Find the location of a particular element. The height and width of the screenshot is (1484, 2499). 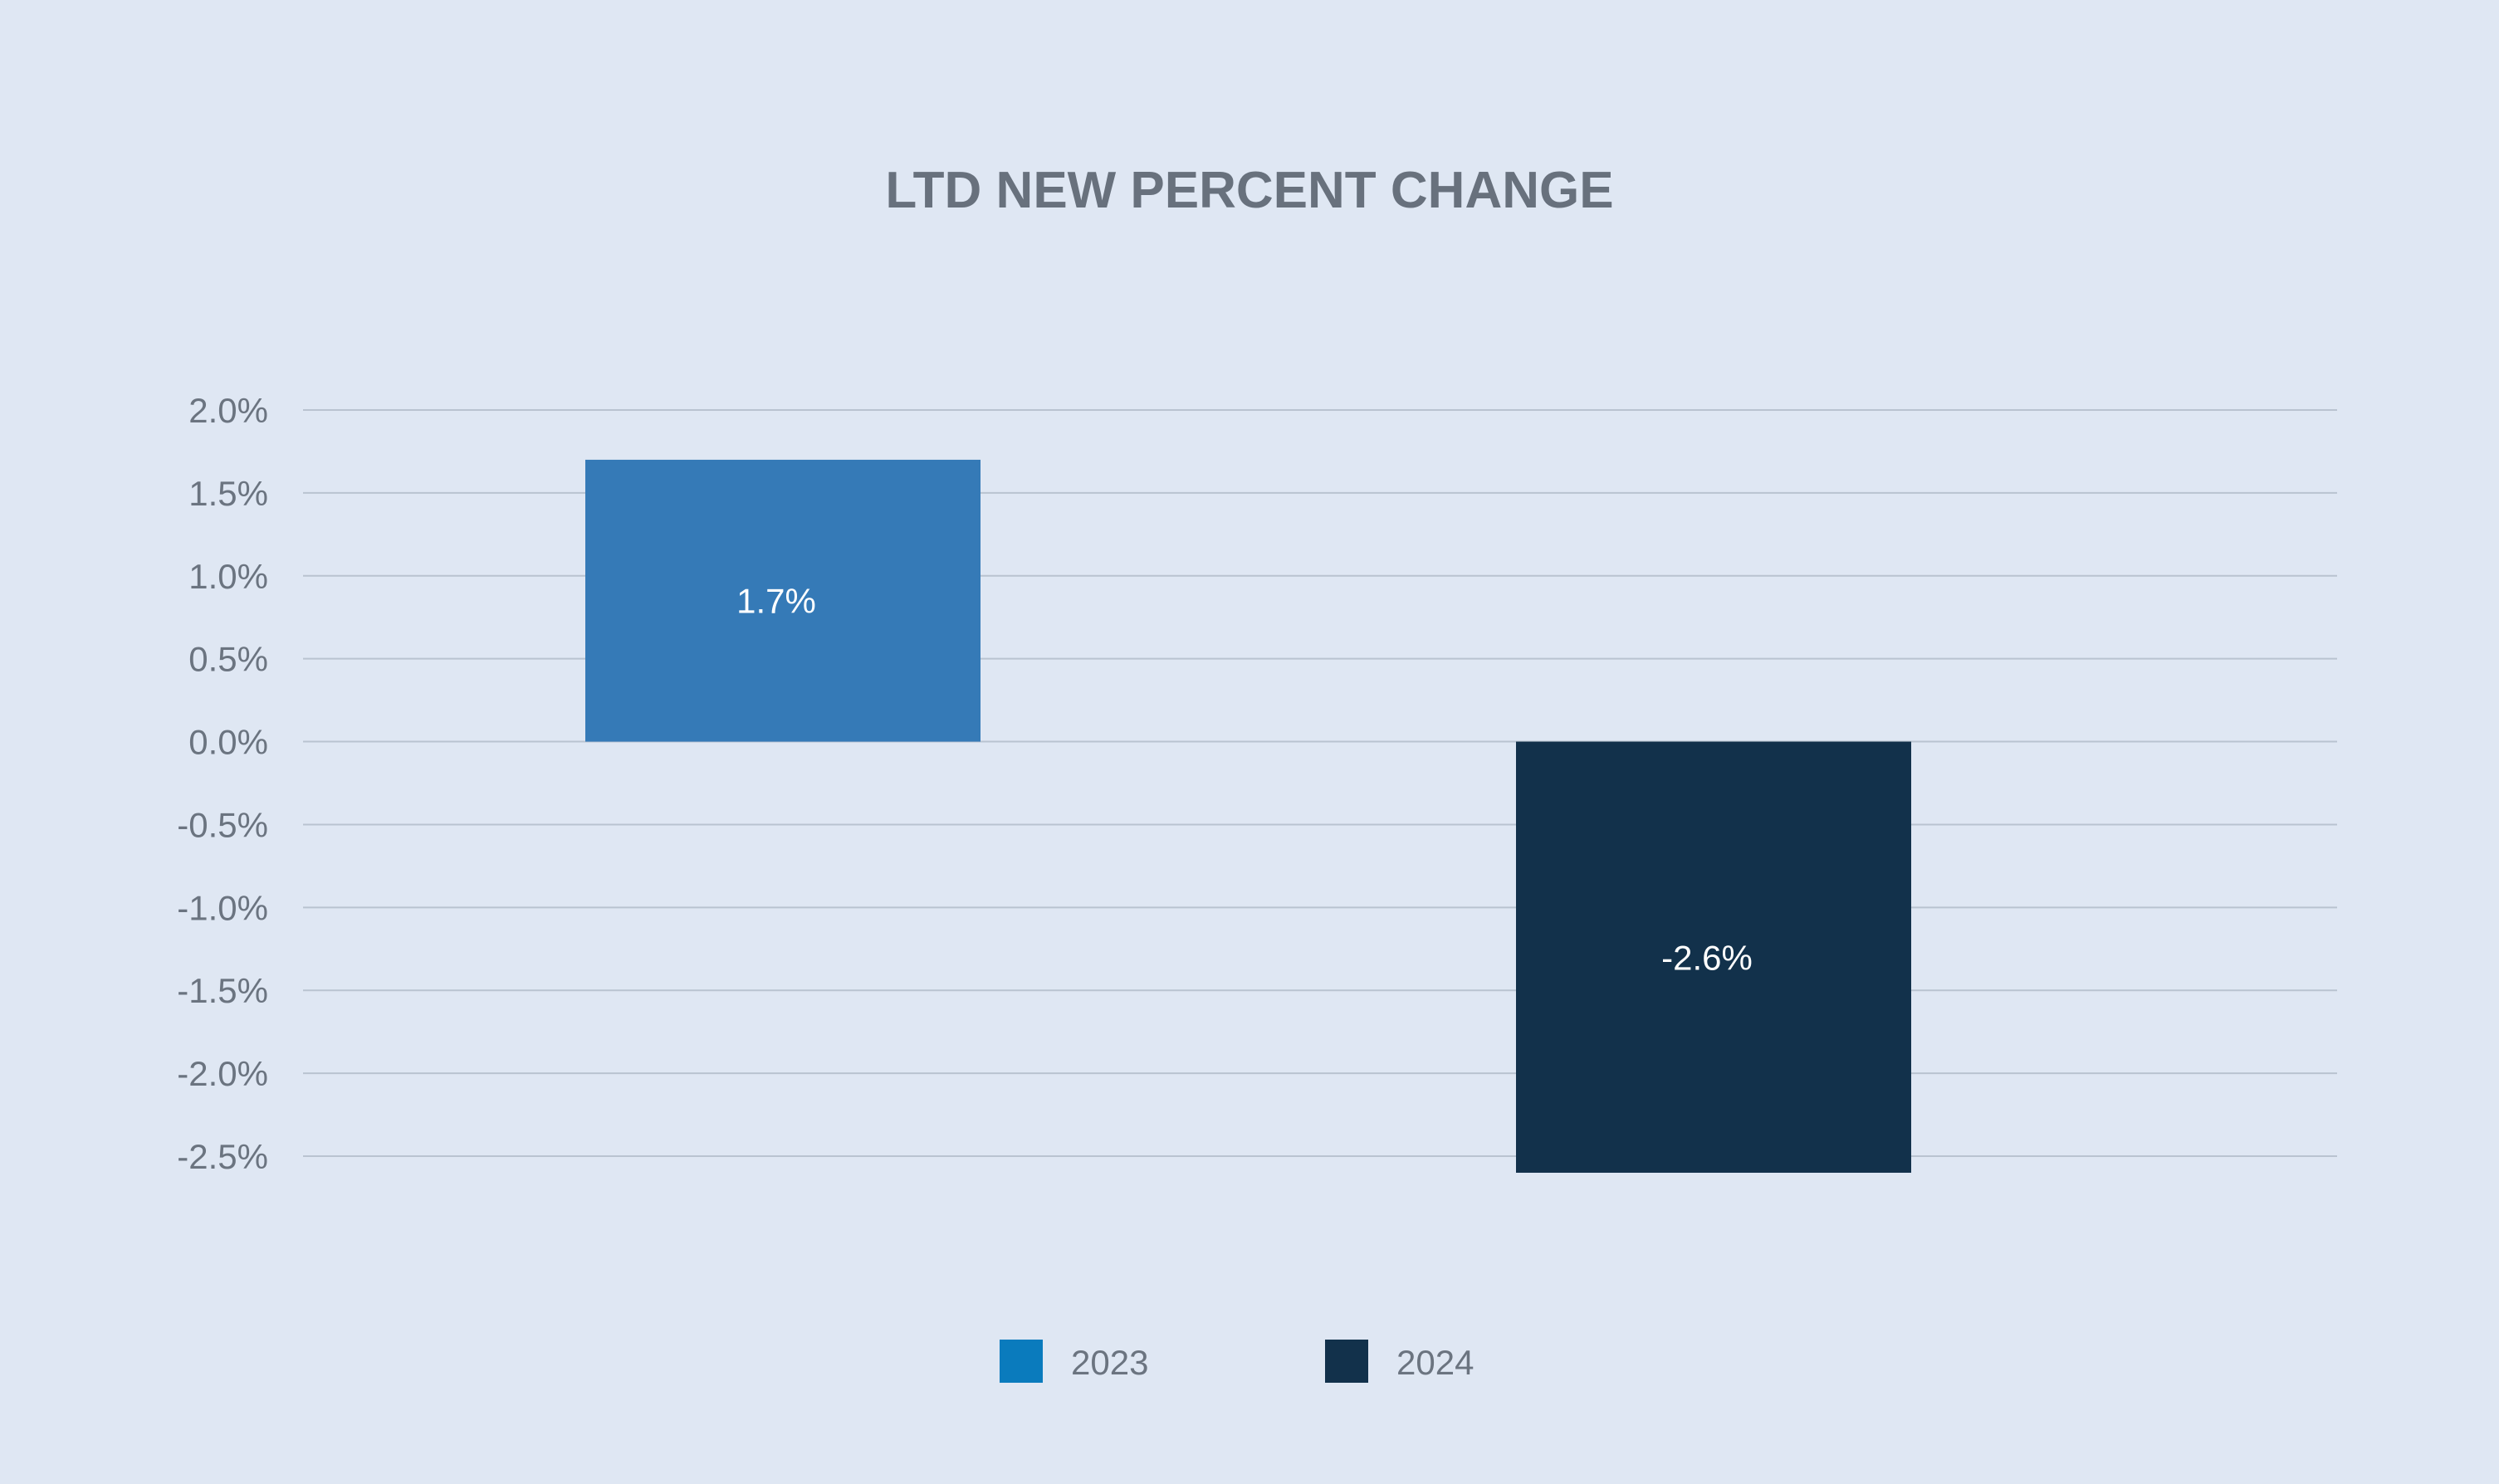

bar-2023 is located at coordinates (783, 600).